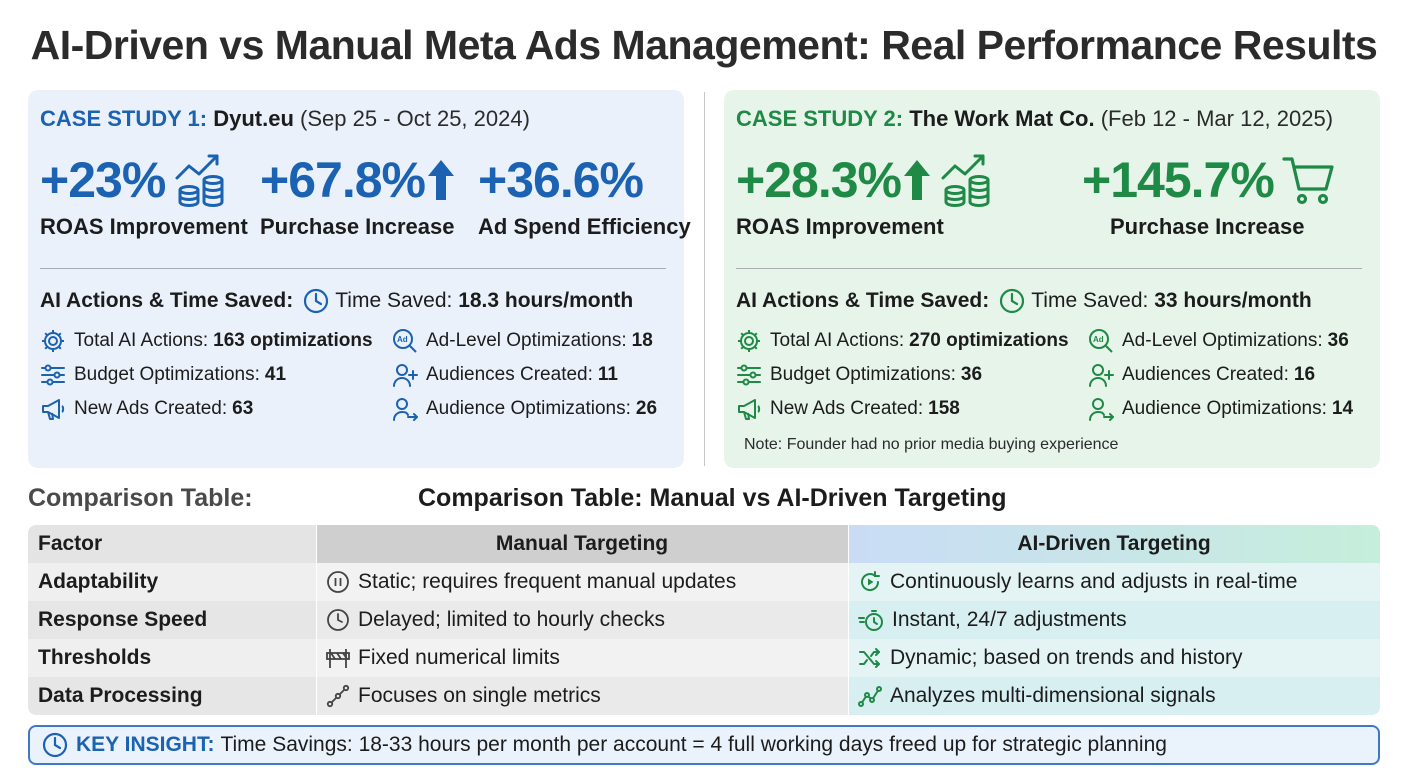  I want to click on metric-purchase: +67.8% Purchase Increase, so click(357, 197).